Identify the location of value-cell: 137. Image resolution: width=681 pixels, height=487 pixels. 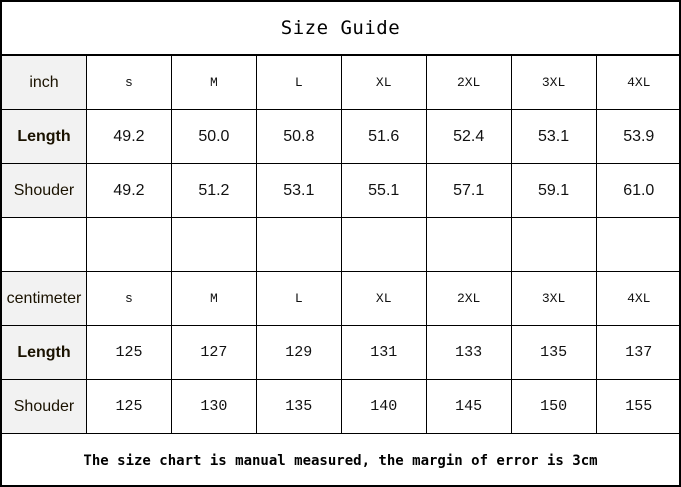
(637, 352).